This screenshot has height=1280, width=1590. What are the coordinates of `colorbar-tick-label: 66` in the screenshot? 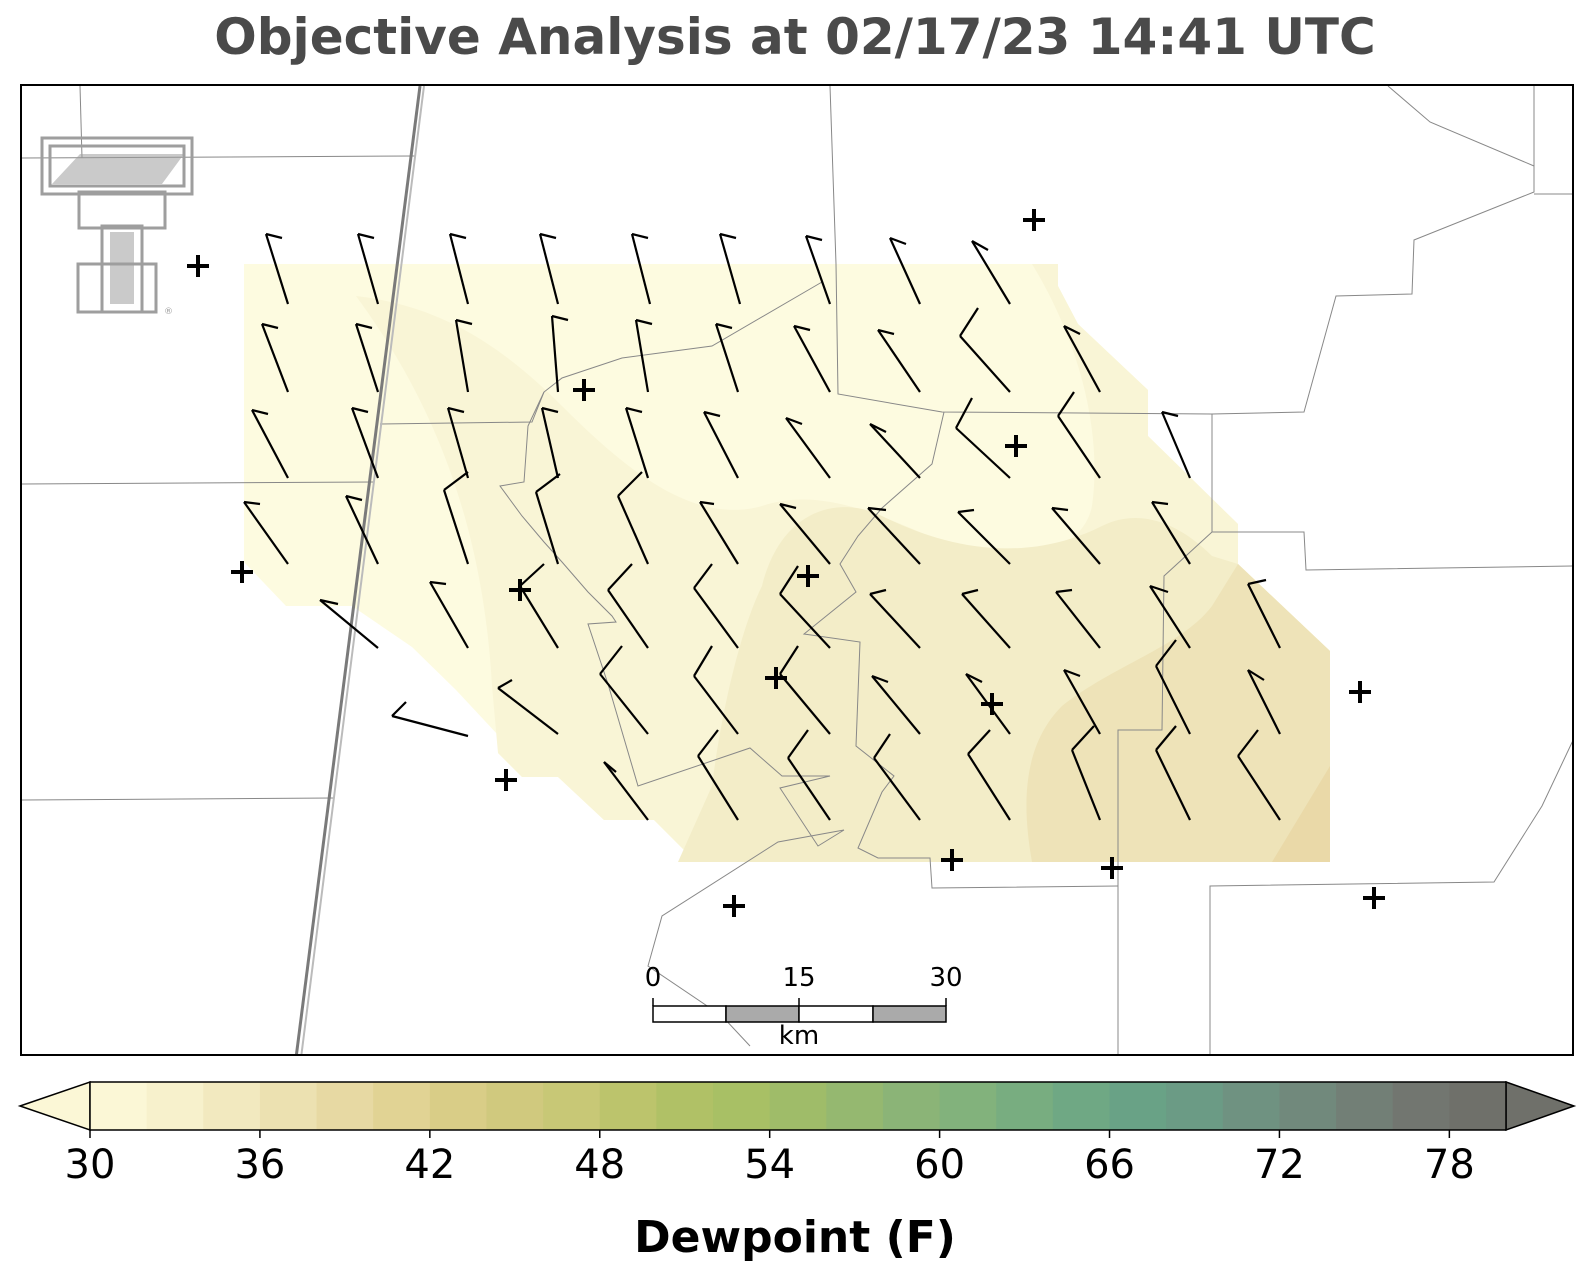 It's located at (1109, 1165).